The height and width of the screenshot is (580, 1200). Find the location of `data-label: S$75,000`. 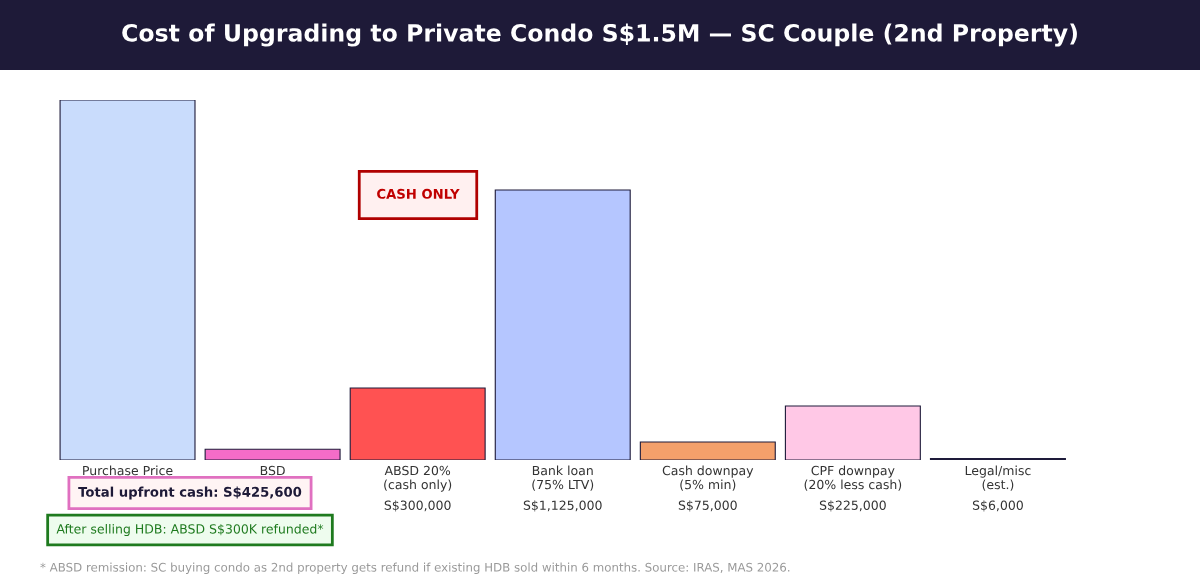

data-label: S$75,000 is located at coordinates (707, 506).